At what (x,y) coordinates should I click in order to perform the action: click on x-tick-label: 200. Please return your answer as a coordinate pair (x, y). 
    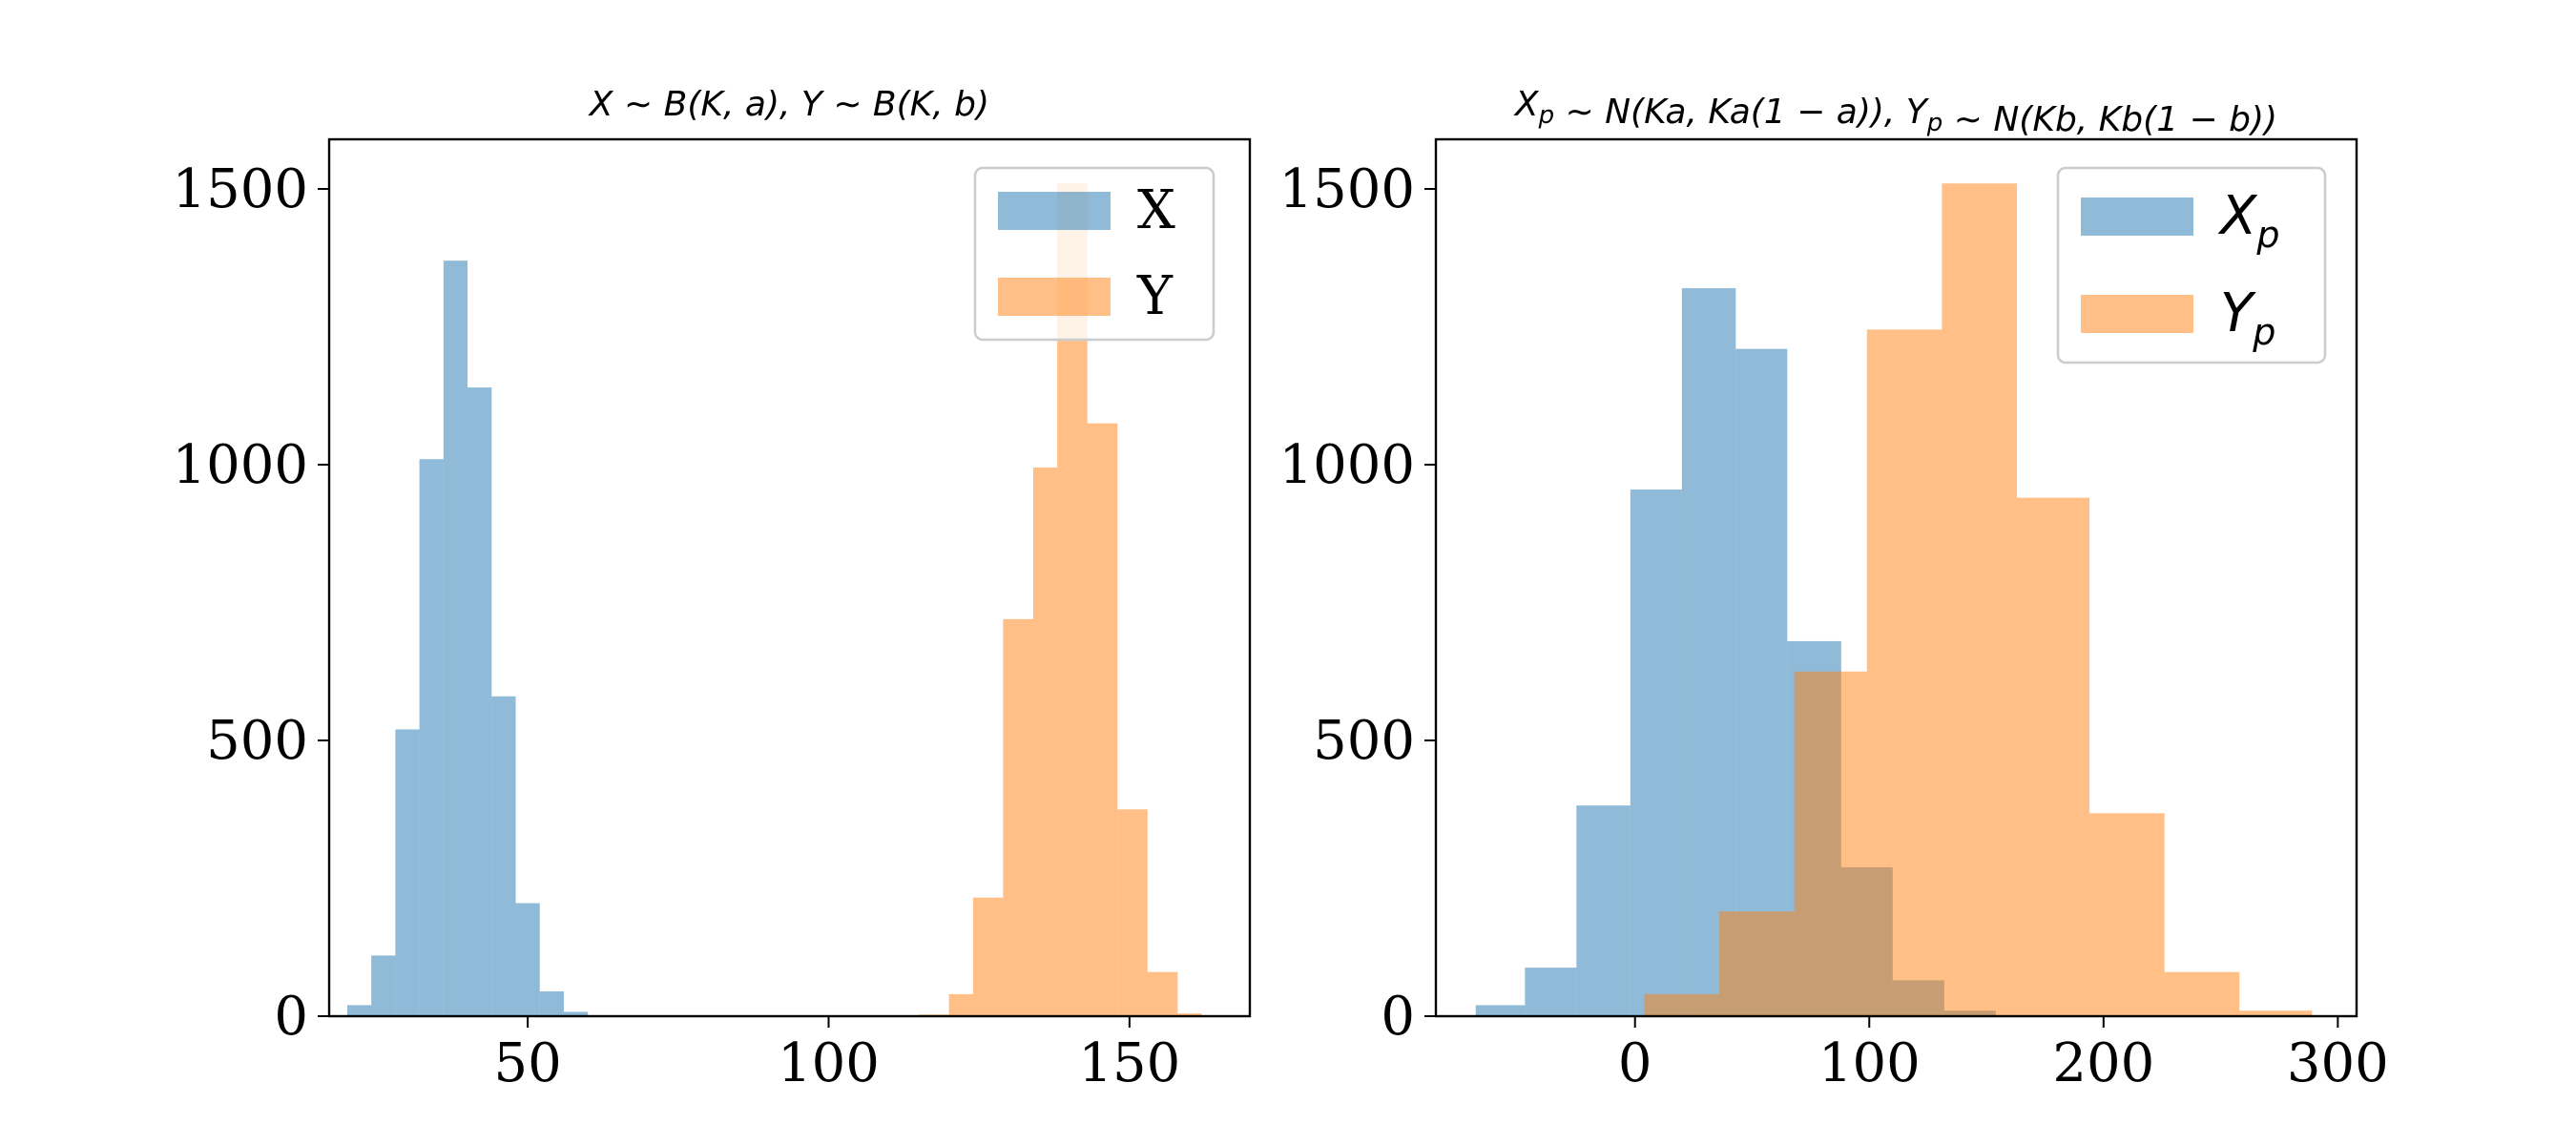
    Looking at the image, I should click on (2103, 1063).